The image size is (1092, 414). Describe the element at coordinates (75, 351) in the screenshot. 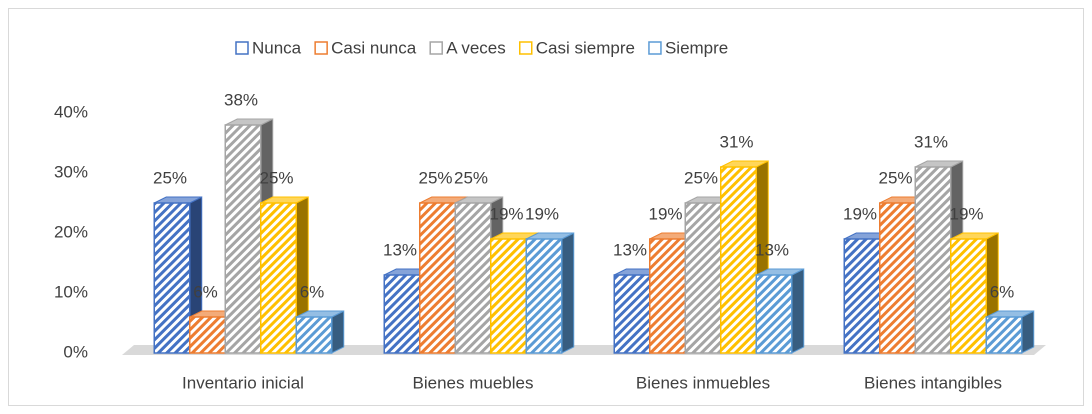

I see `y-tick-label: 0%` at that location.